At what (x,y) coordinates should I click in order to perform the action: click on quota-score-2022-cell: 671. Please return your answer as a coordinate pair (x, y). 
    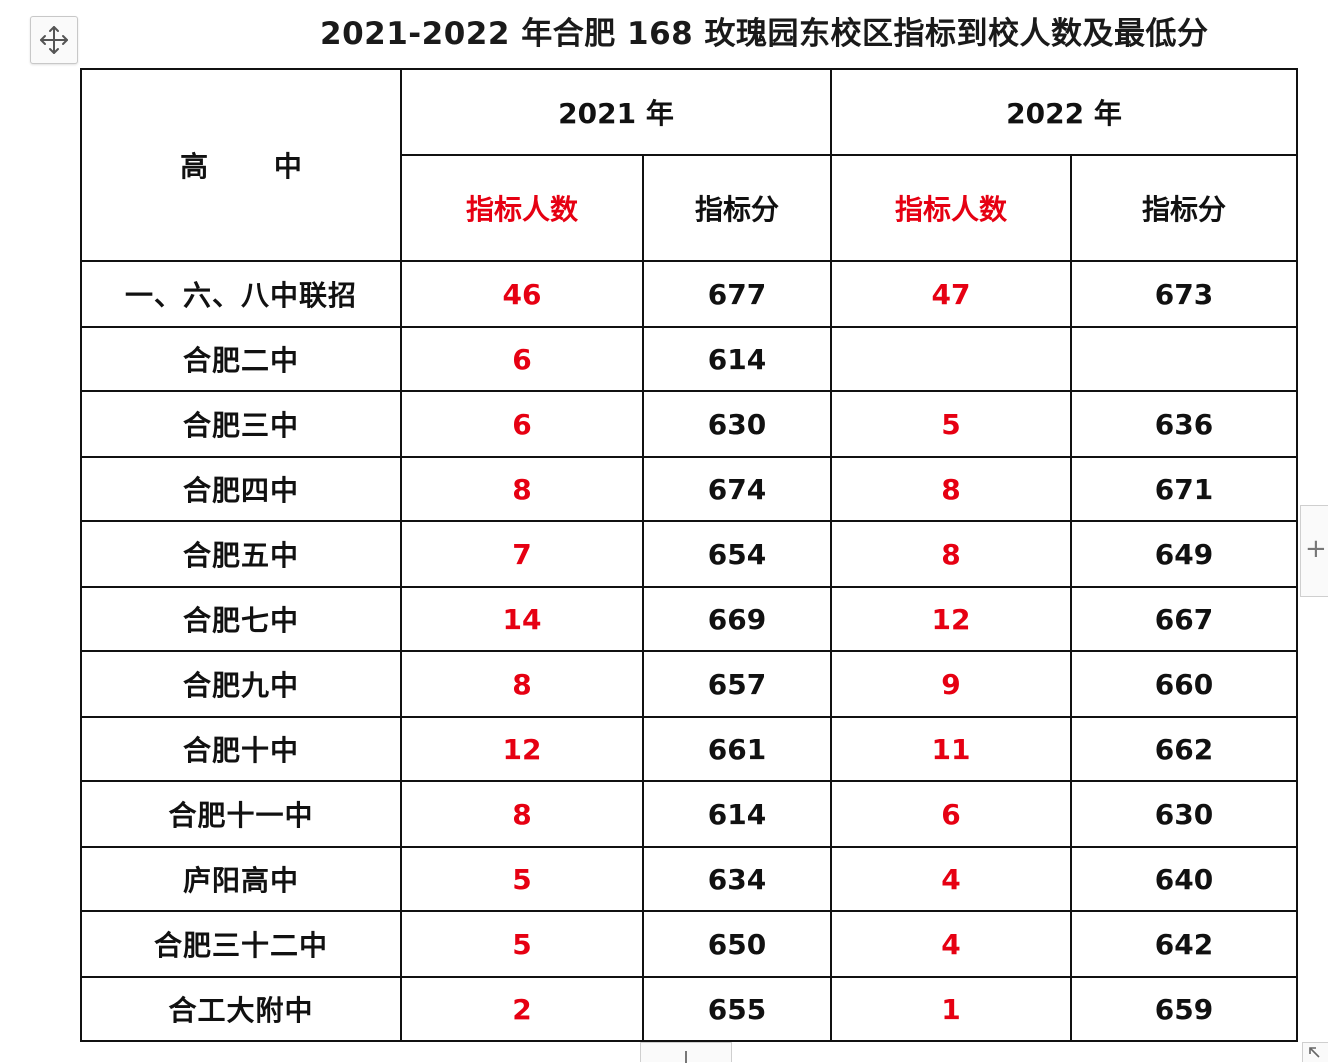
    Looking at the image, I should click on (1184, 489).